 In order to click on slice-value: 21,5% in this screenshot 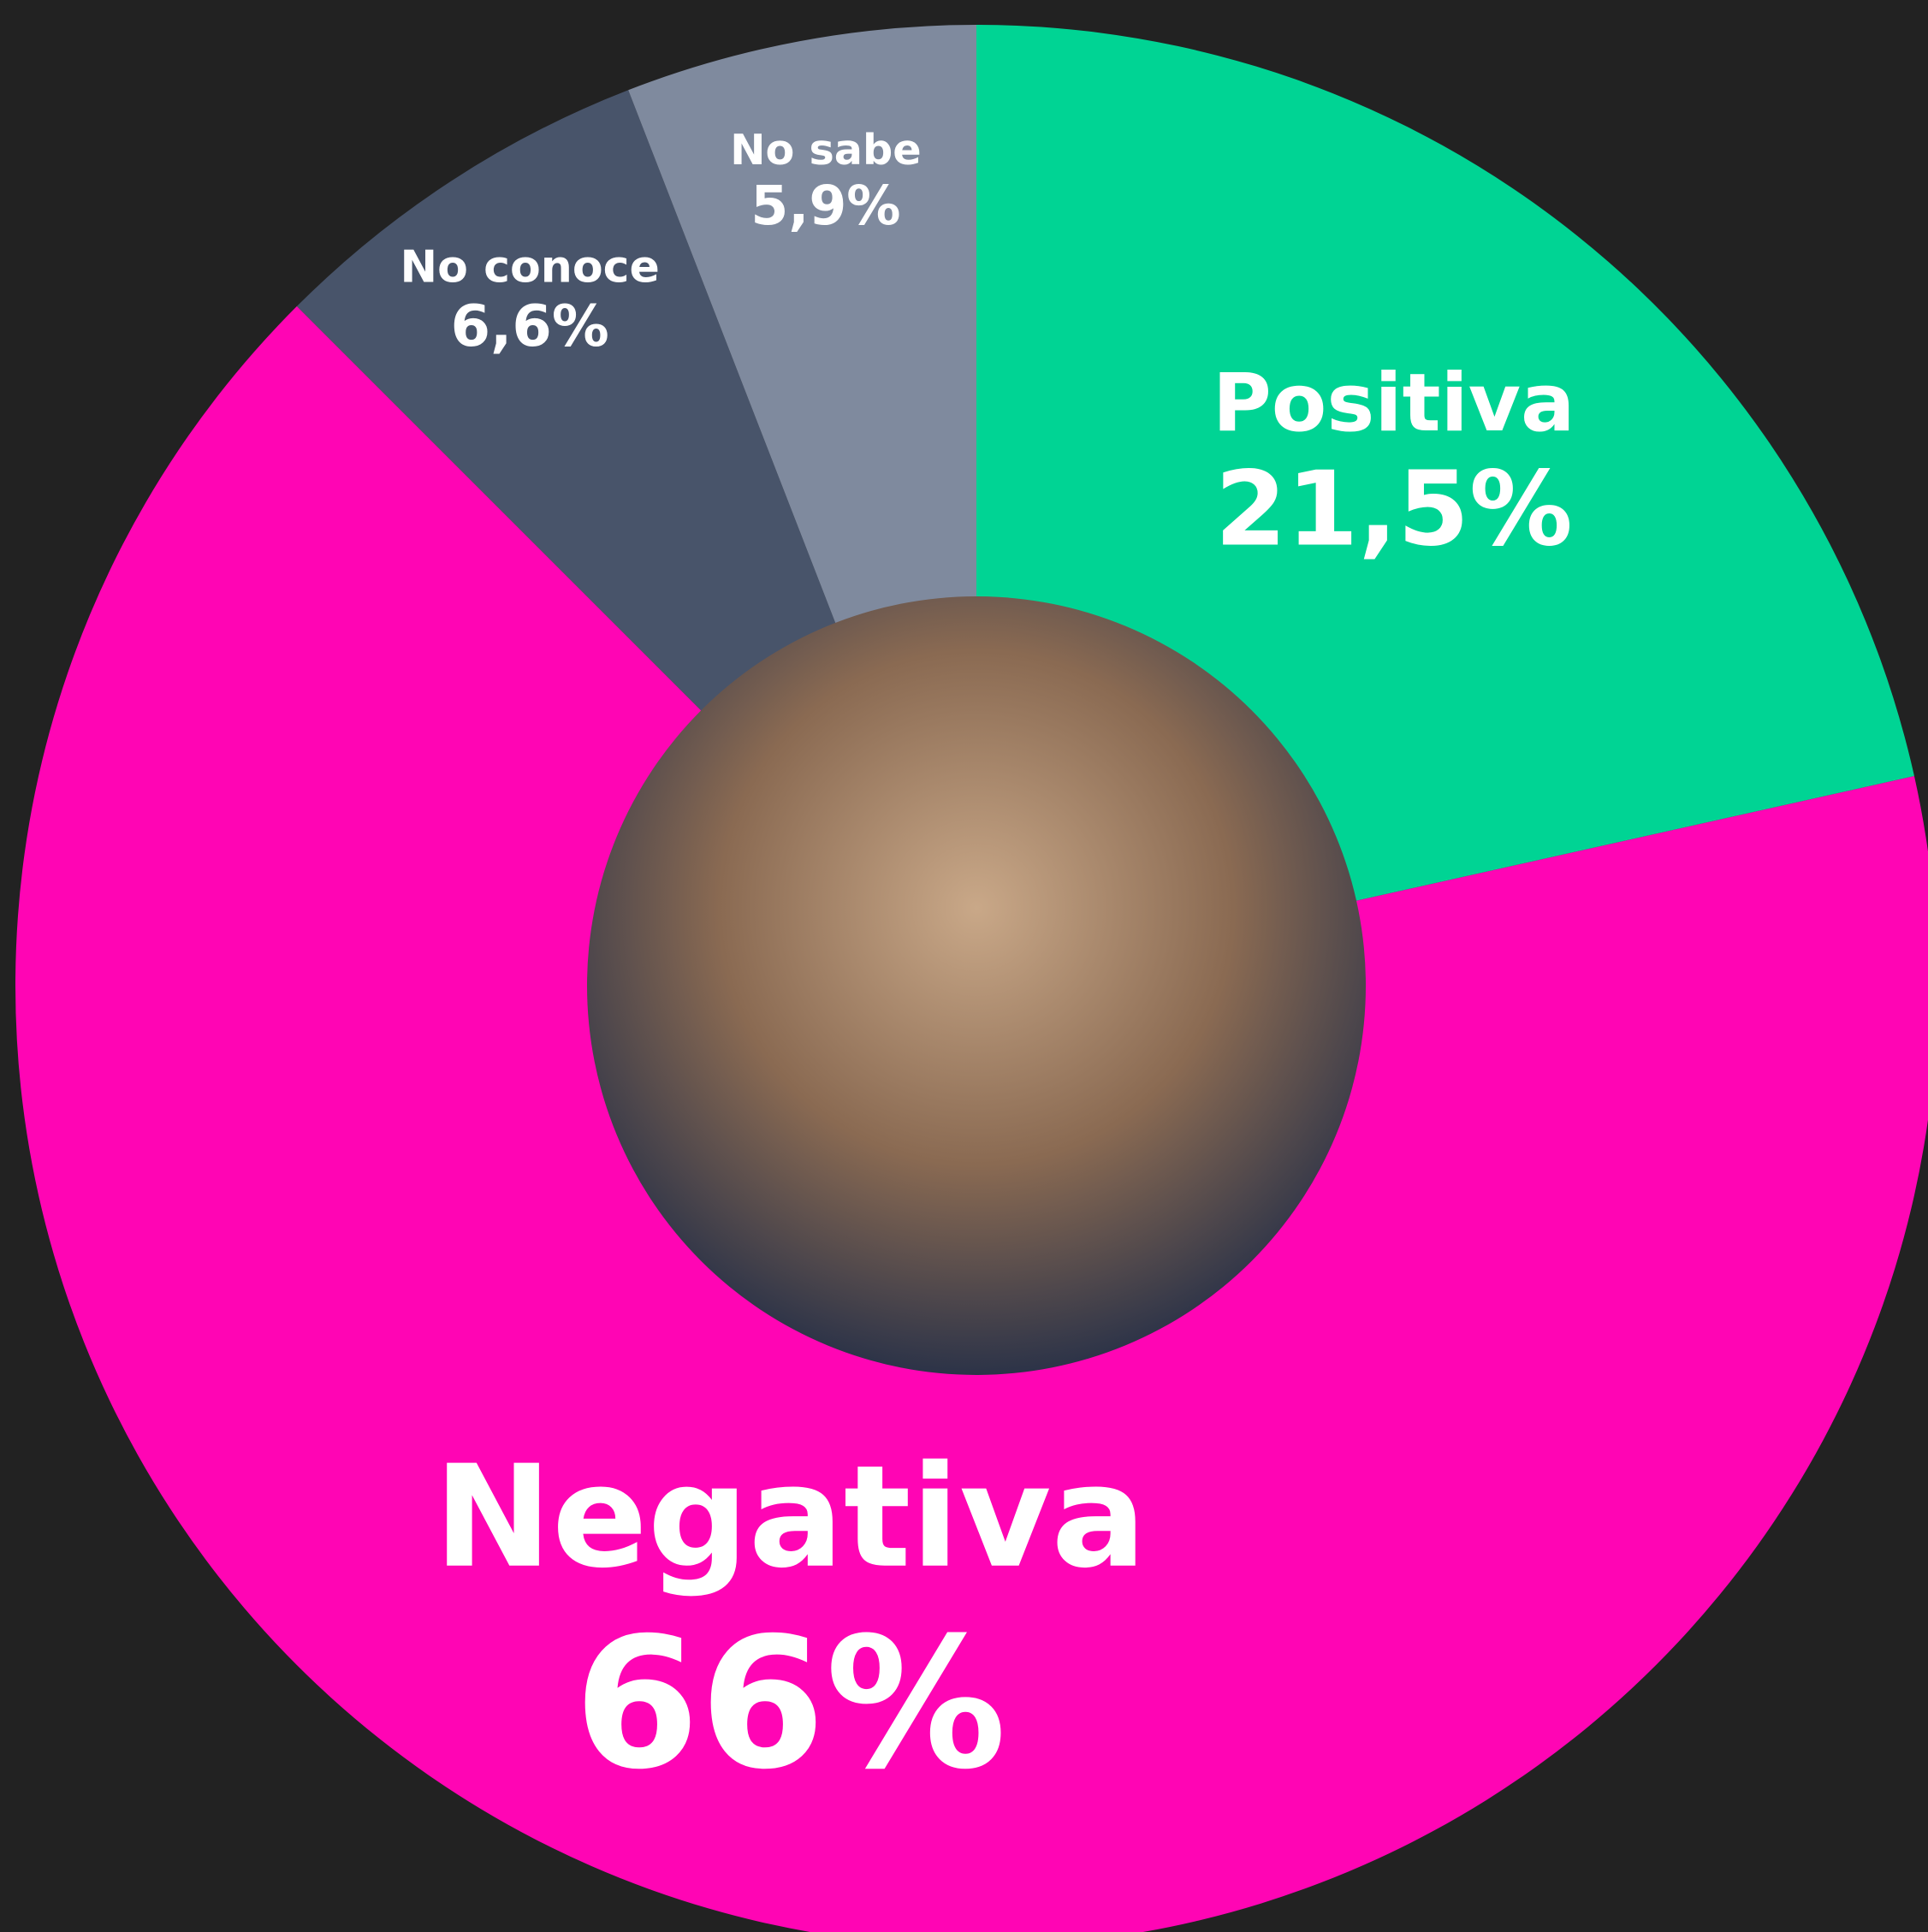, I will do `click(1394, 510)`.